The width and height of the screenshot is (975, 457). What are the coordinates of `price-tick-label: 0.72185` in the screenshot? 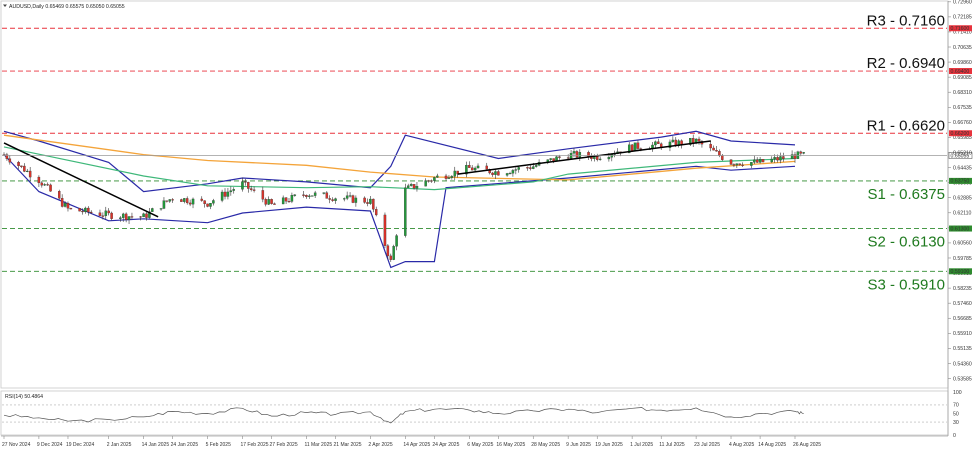 It's located at (962, 18).